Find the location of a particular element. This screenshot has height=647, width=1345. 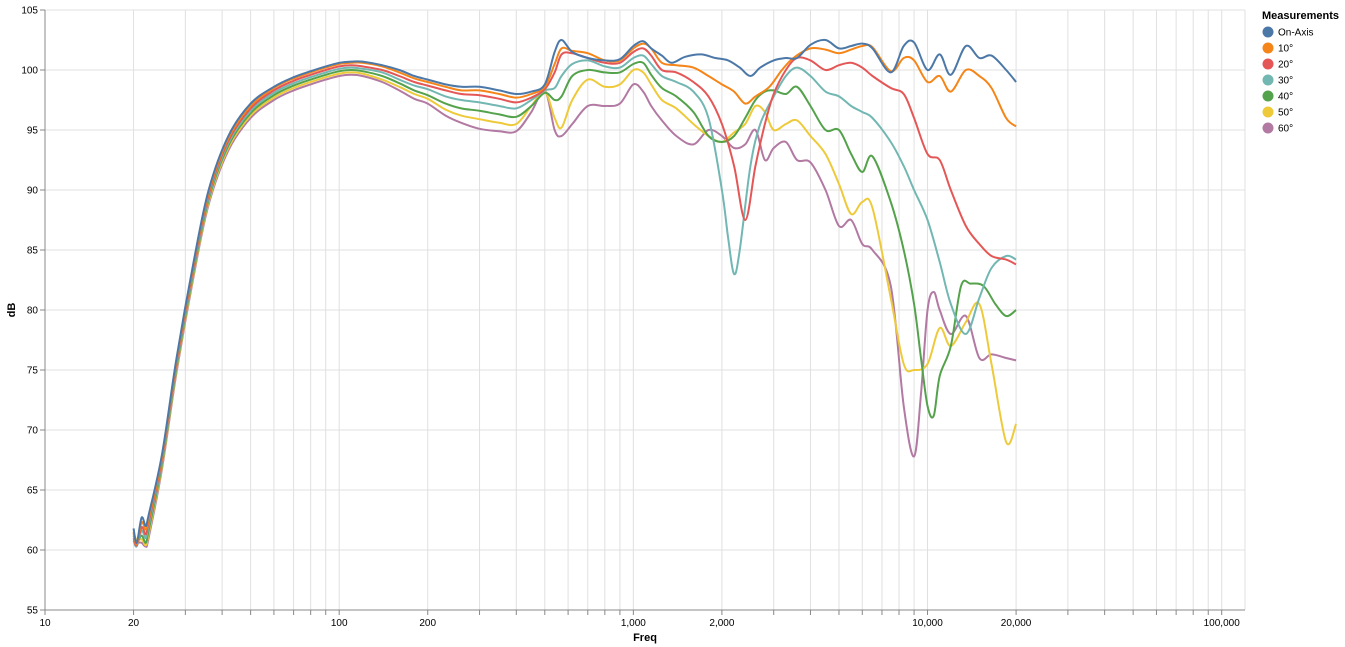

x-tick-label: 200 is located at coordinates (427, 623).